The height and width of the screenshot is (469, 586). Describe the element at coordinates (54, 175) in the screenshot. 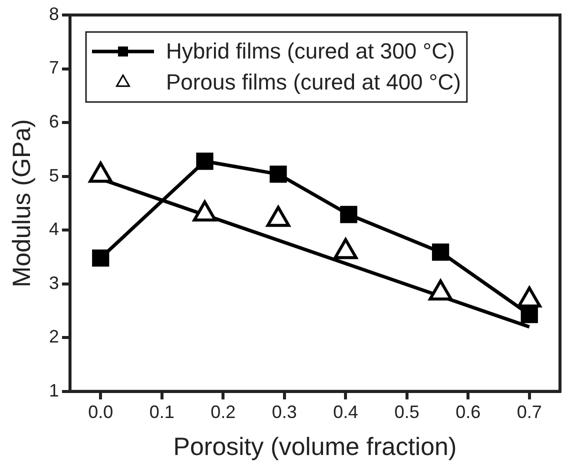

I see `y-tick-label: 5` at that location.